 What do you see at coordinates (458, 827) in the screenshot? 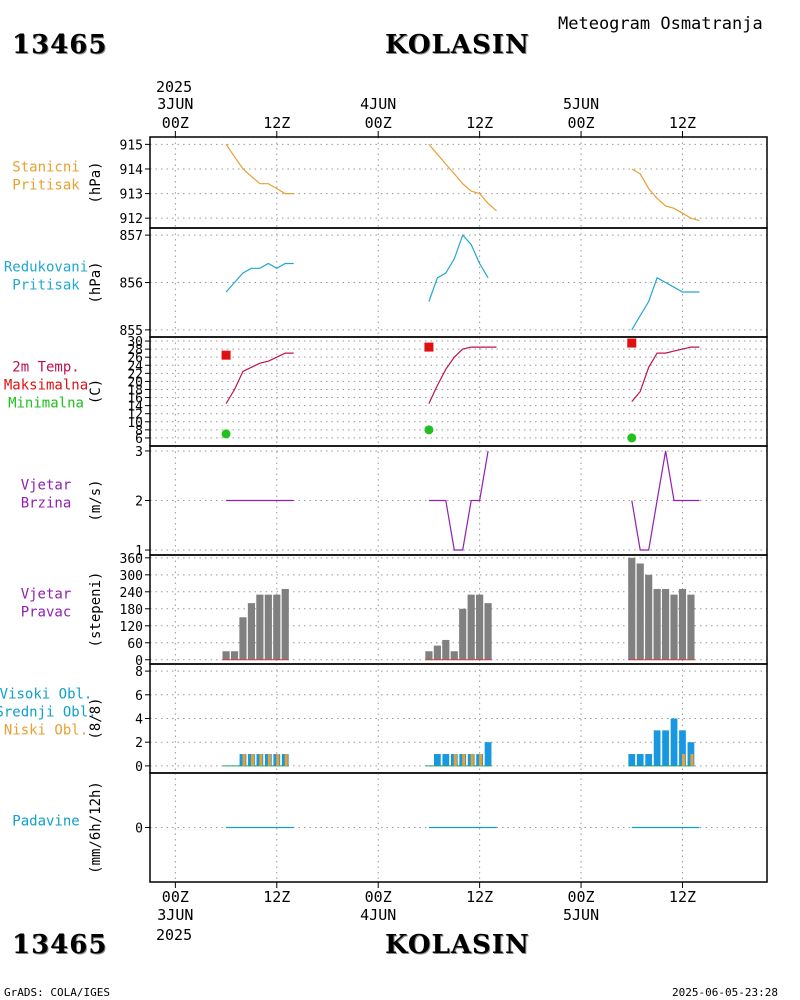
I see `panel-frame` at bounding box center [458, 827].